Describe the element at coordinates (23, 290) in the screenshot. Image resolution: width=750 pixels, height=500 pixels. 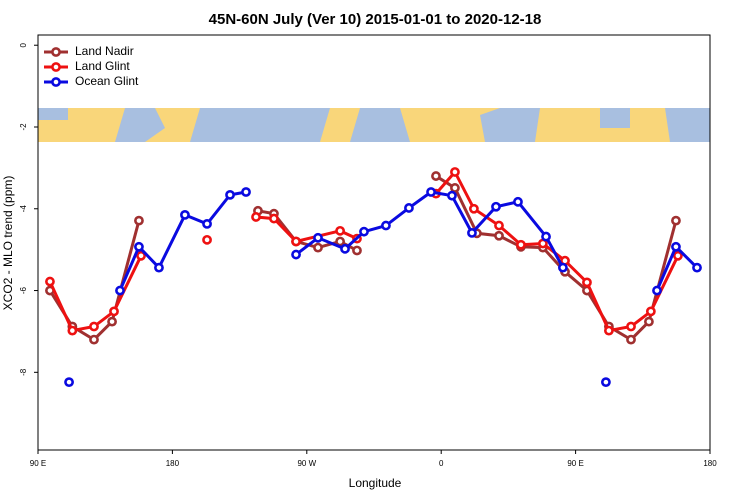
I see `y-tick-label: -6` at that location.